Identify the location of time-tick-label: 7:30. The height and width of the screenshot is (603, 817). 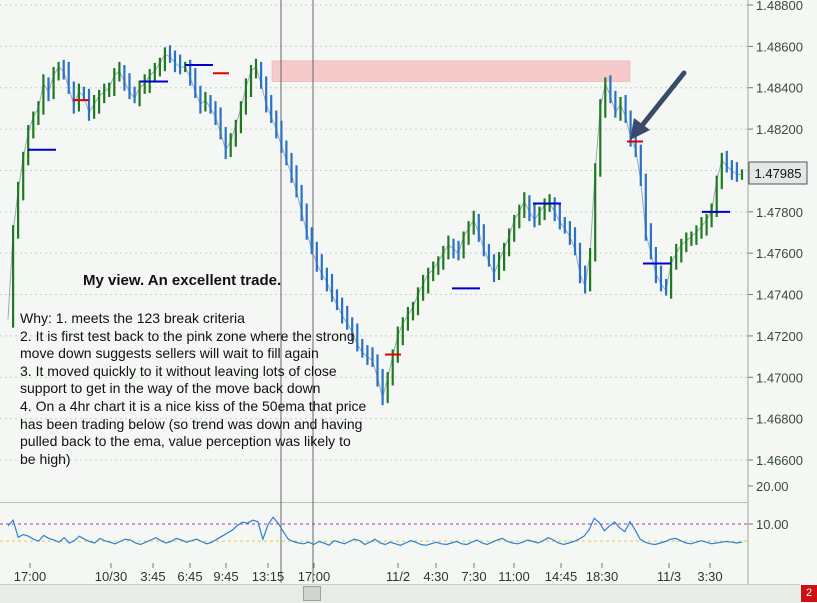
(473, 576).